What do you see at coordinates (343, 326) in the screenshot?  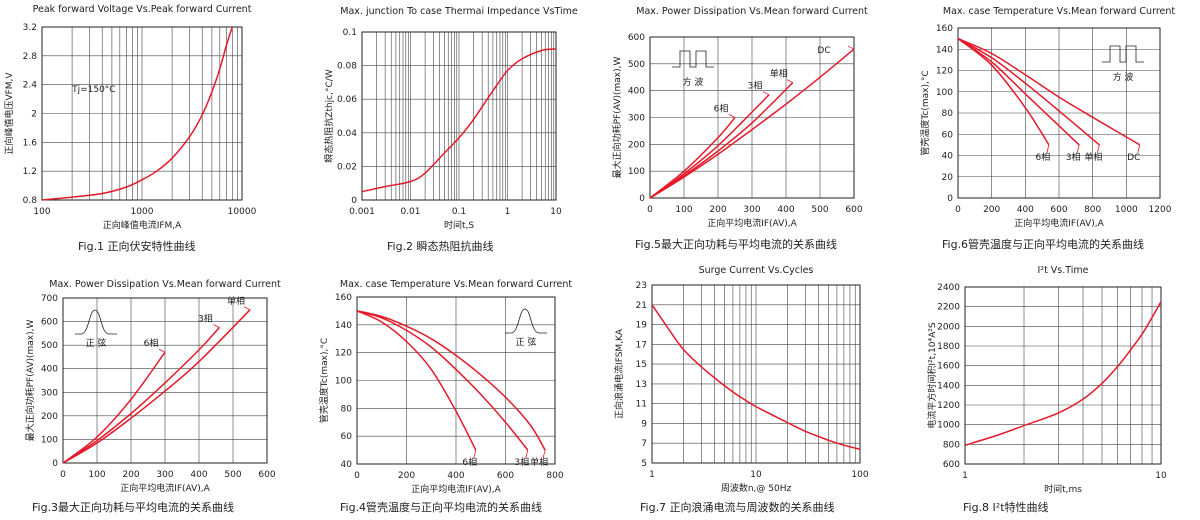 I see `y-tick-label: 140` at bounding box center [343, 326].